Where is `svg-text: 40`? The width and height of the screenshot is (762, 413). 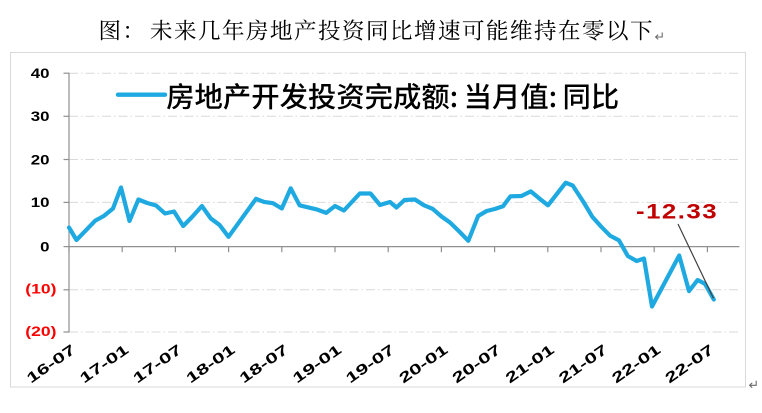 svg-text: 40 is located at coordinates (40, 74).